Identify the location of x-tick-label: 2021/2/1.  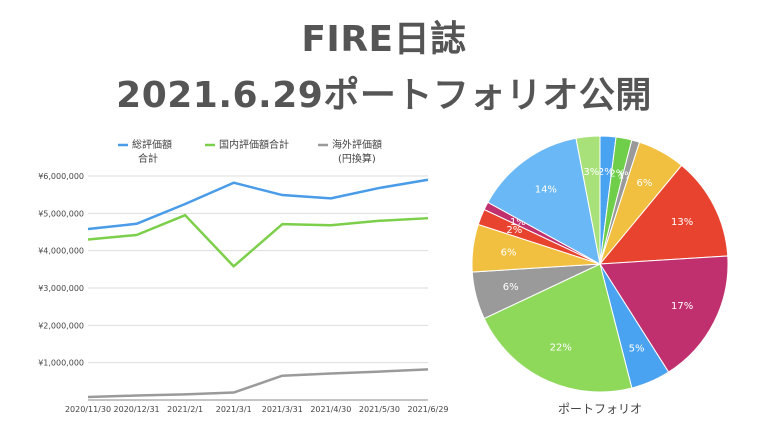
(185, 409).